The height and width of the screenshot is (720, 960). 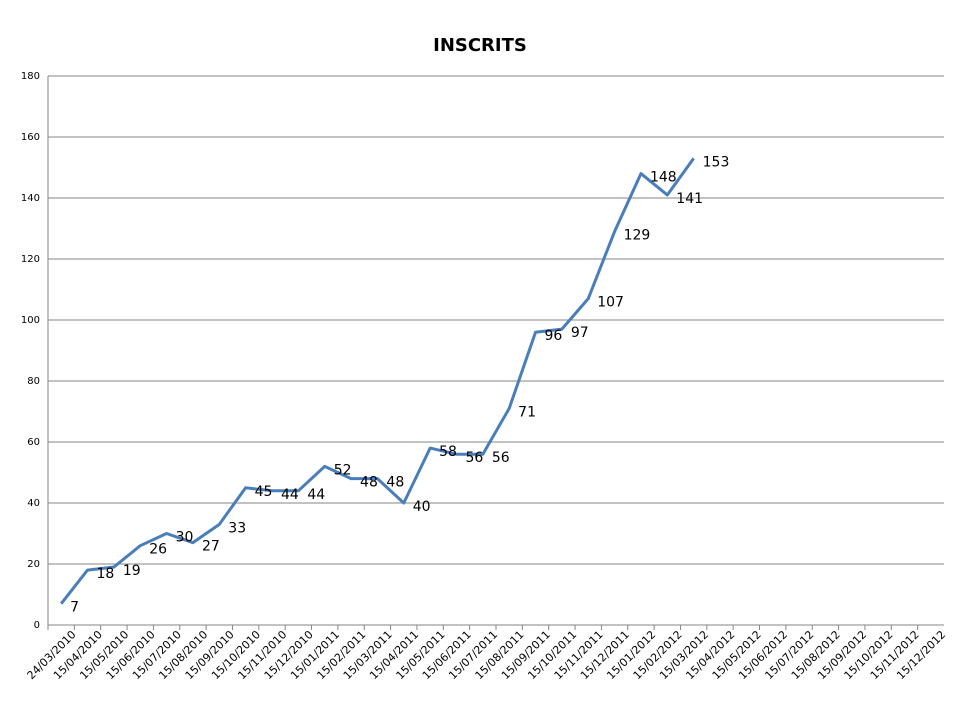 I want to click on y-tick-label: 140, so click(x=30, y=198).